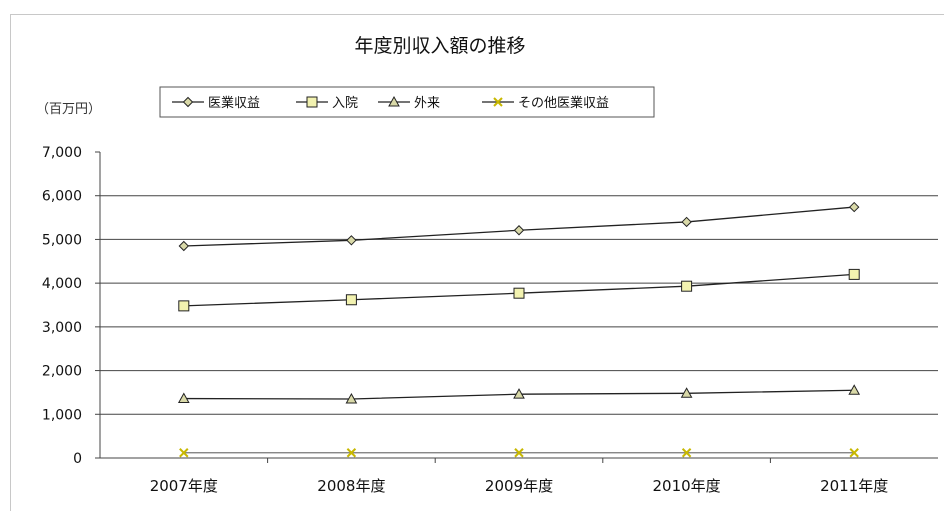  Describe the element at coordinates (62, 284) in the screenshot. I see `y-tick-label: 4,000` at that location.